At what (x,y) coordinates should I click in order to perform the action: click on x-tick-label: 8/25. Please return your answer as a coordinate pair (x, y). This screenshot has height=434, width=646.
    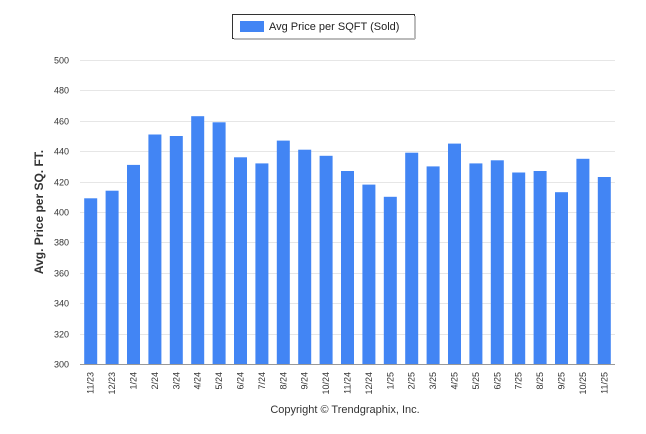
    Looking at the image, I should click on (540, 381).